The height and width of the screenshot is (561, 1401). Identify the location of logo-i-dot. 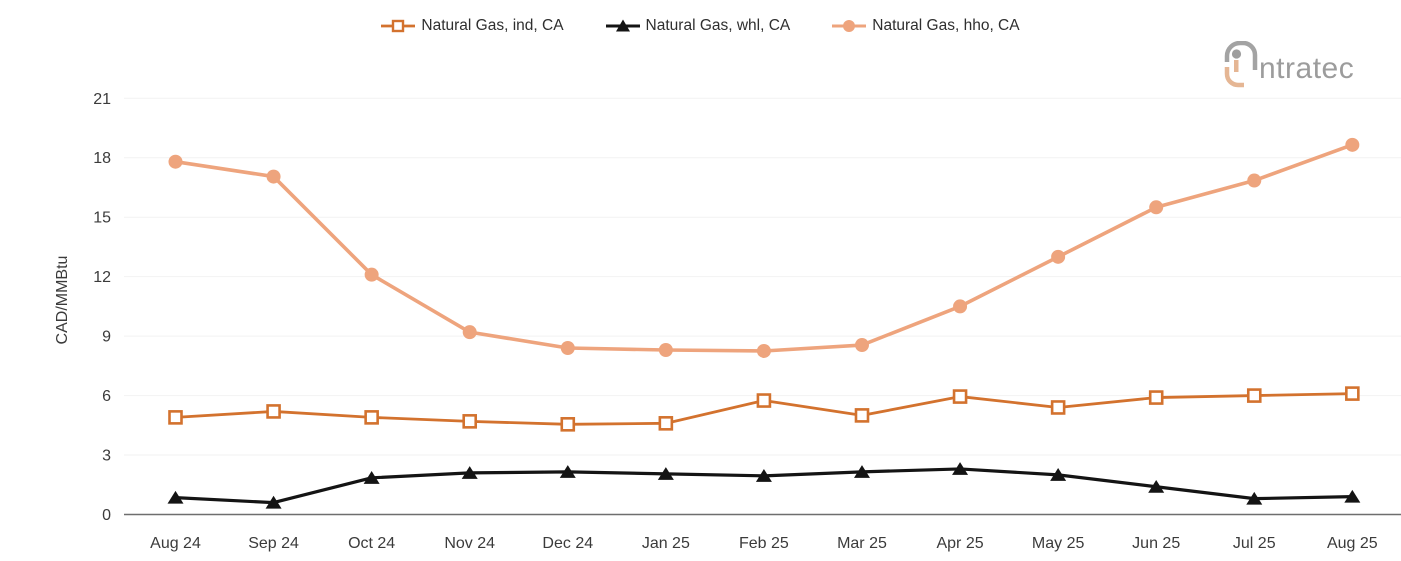
(1236, 54).